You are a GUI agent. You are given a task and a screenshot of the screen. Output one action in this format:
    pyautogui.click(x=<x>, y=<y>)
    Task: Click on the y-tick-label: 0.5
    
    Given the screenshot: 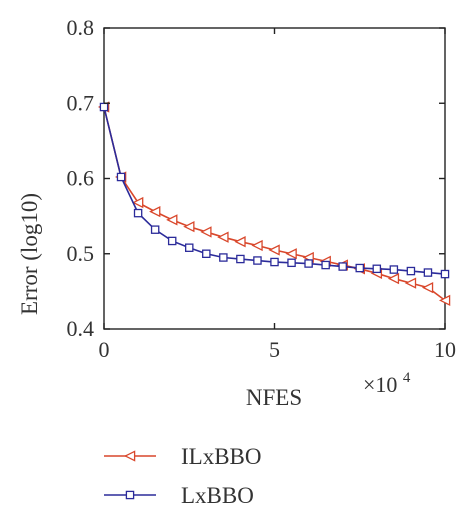 What is the action you would take?
    pyautogui.click(x=81, y=253)
    